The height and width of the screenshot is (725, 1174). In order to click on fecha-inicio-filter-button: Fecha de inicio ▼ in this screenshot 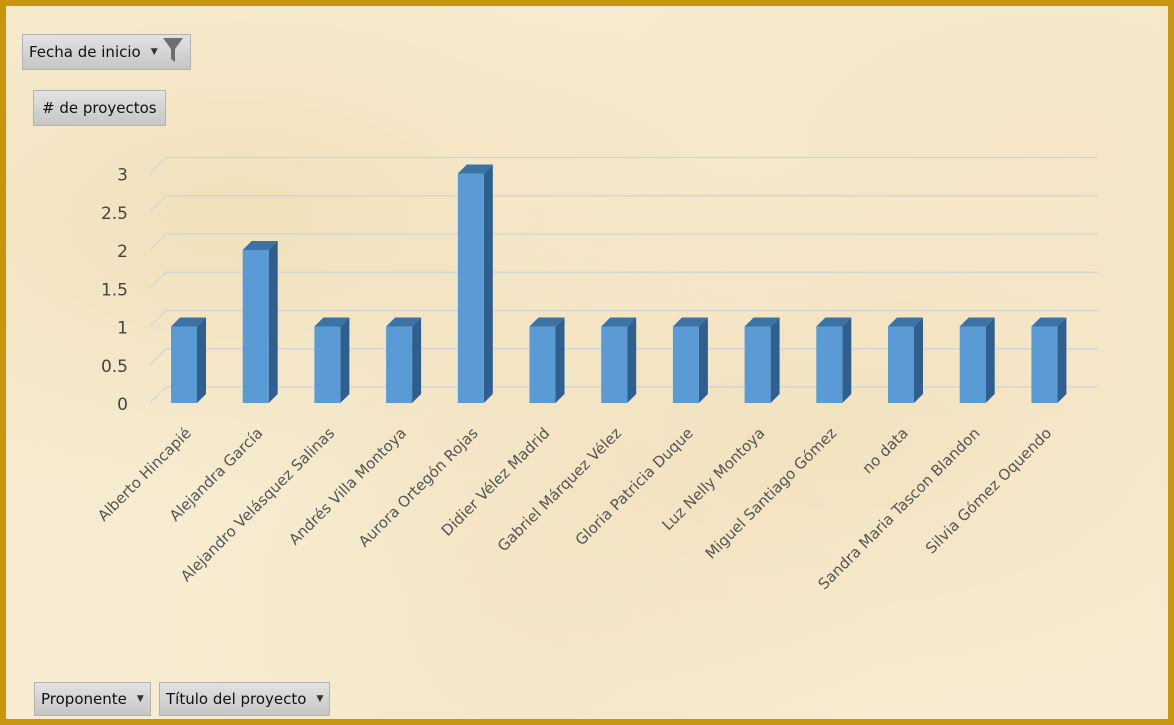, I will do `click(106, 52)`.